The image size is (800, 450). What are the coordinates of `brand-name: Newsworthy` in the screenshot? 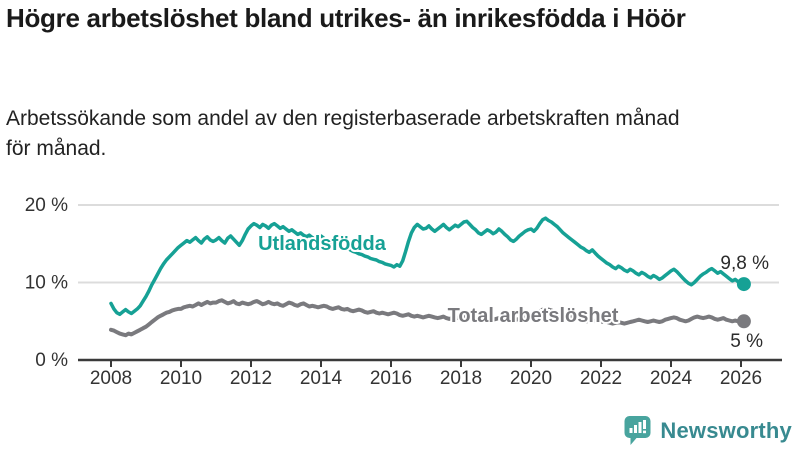 It's located at (726, 430).